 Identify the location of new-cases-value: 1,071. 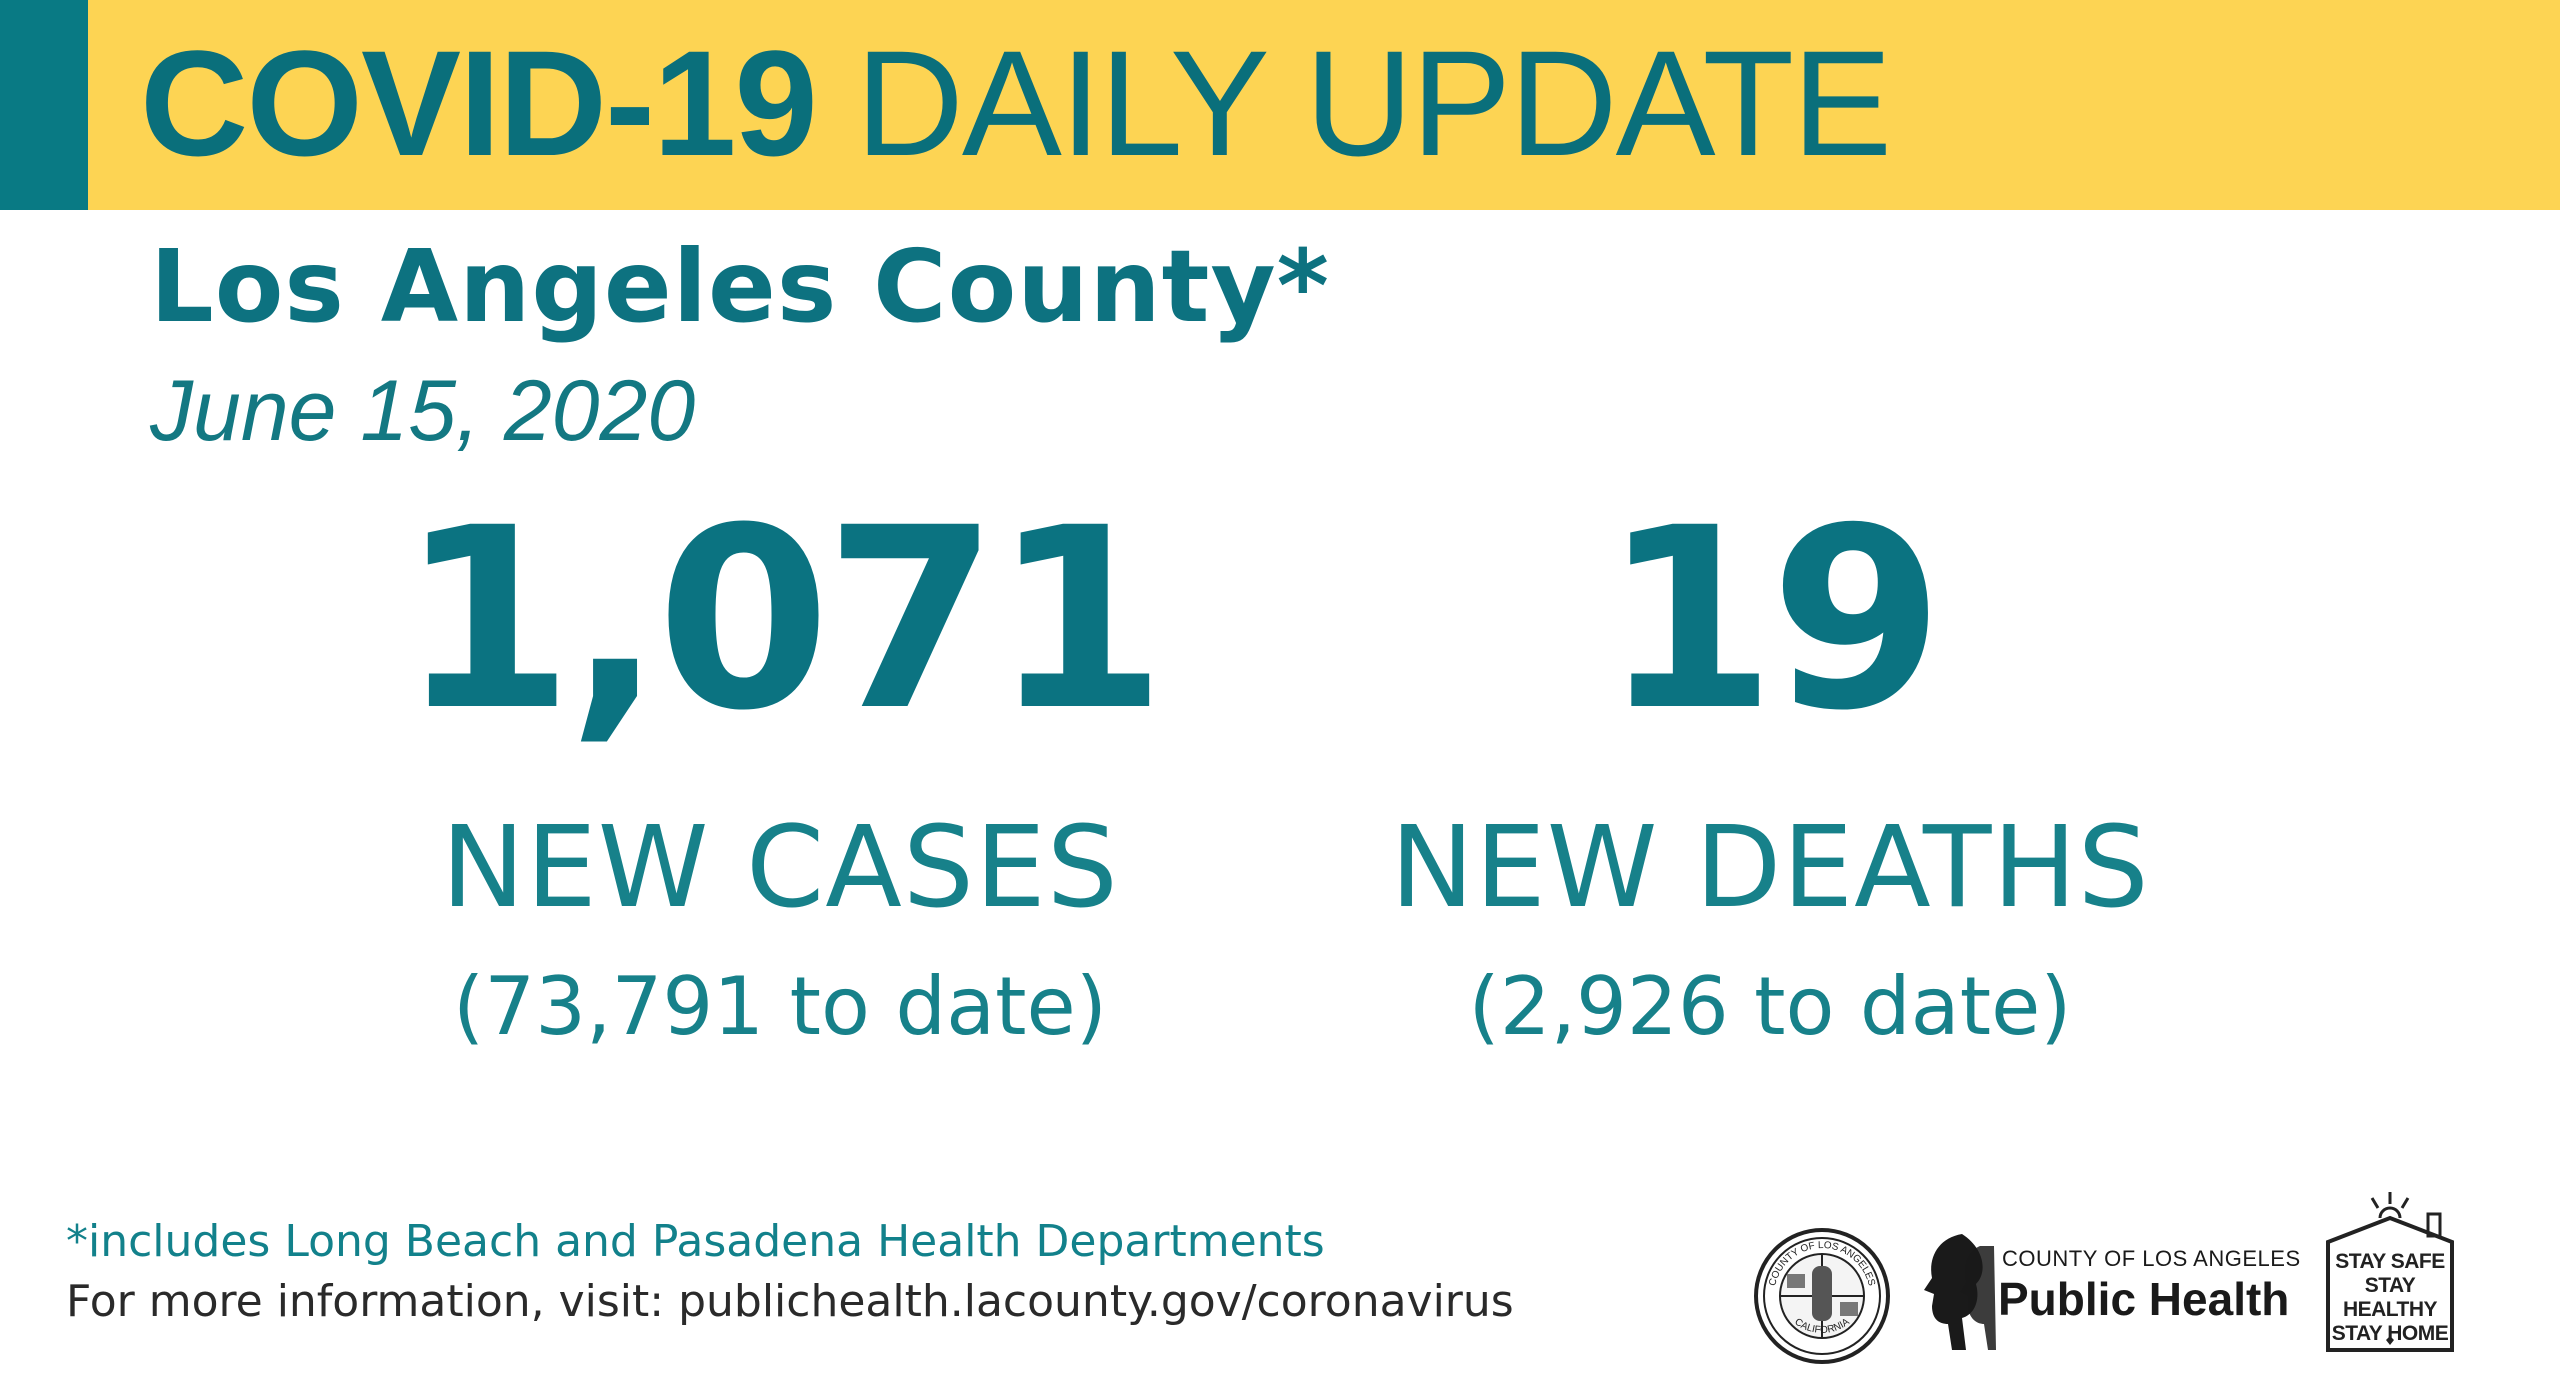
(783, 619).